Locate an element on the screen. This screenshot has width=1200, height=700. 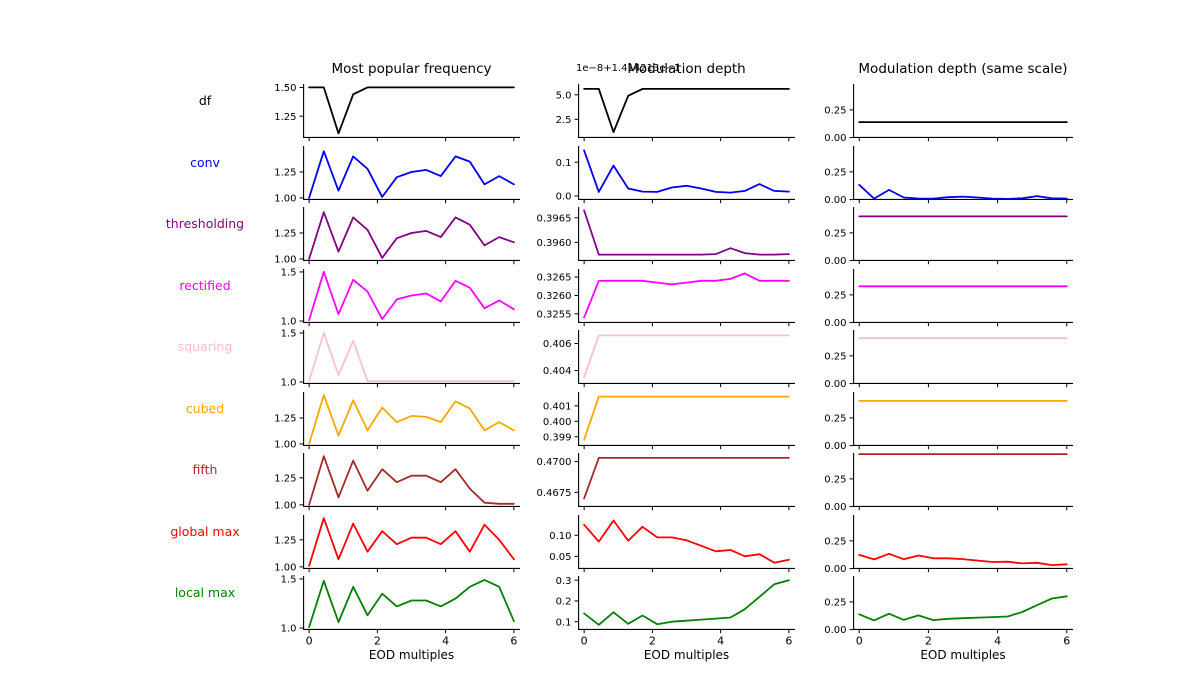
ytick-label: 0.2 is located at coordinates (564, 602).